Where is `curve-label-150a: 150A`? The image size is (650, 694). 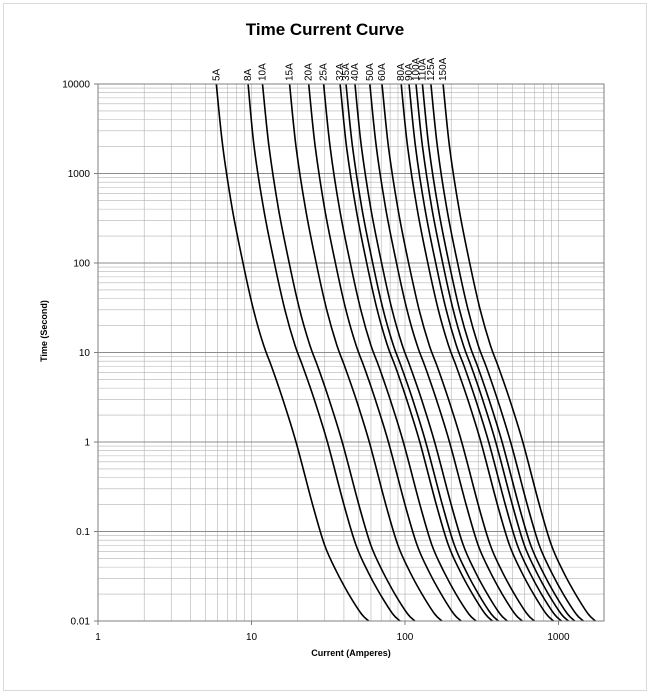
curve-label-150a: 150A is located at coordinates (443, 69).